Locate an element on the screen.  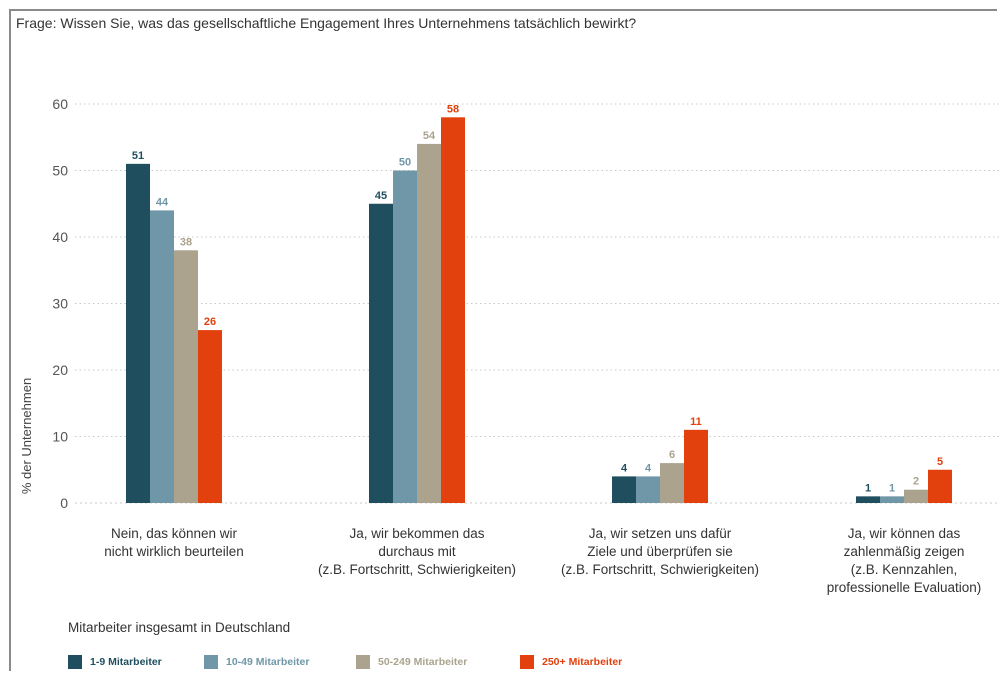
legend-label: 10-49 Mitarbeiter is located at coordinates (268, 662).